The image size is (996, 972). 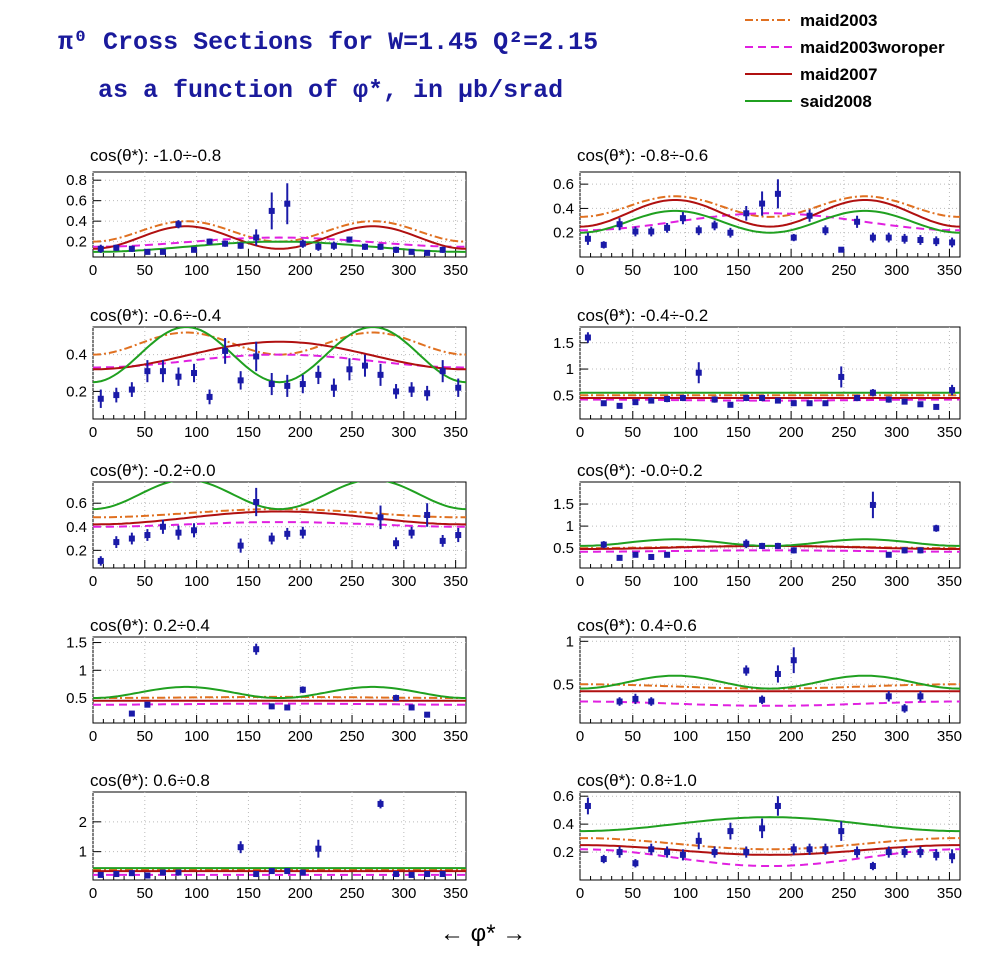 What do you see at coordinates (949, 736) in the screenshot?
I see `x-tick-label: 350` at bounding box center [949, 736].